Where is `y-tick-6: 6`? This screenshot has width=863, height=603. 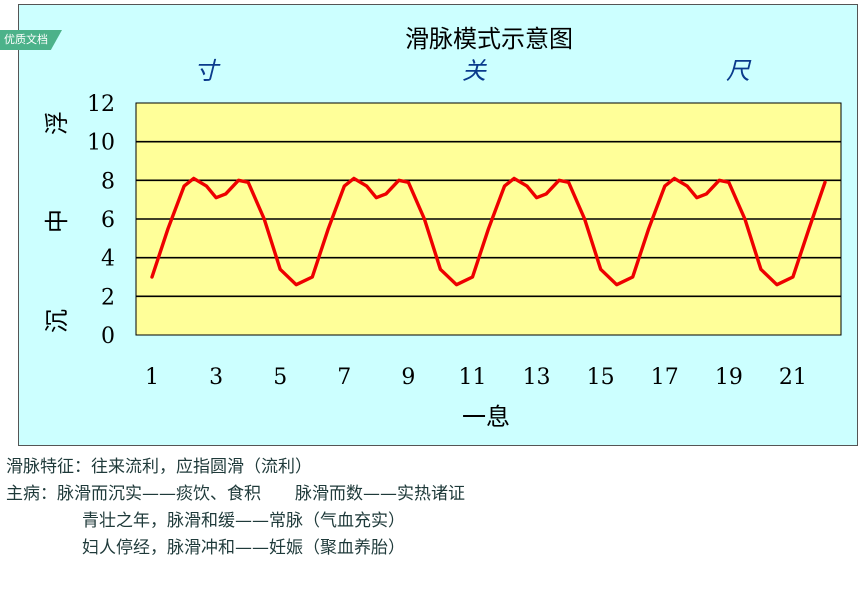
y-tick-6: 6 is located at coordinates (108, 220).